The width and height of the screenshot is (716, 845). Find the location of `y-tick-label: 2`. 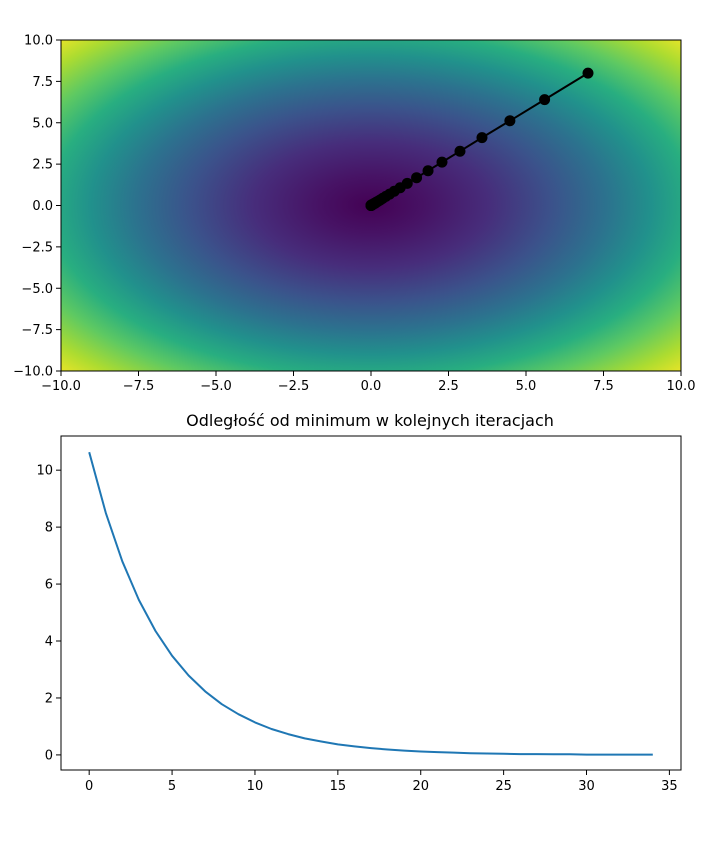

y-tick-label: 2 is located at coordinates (49, 698).